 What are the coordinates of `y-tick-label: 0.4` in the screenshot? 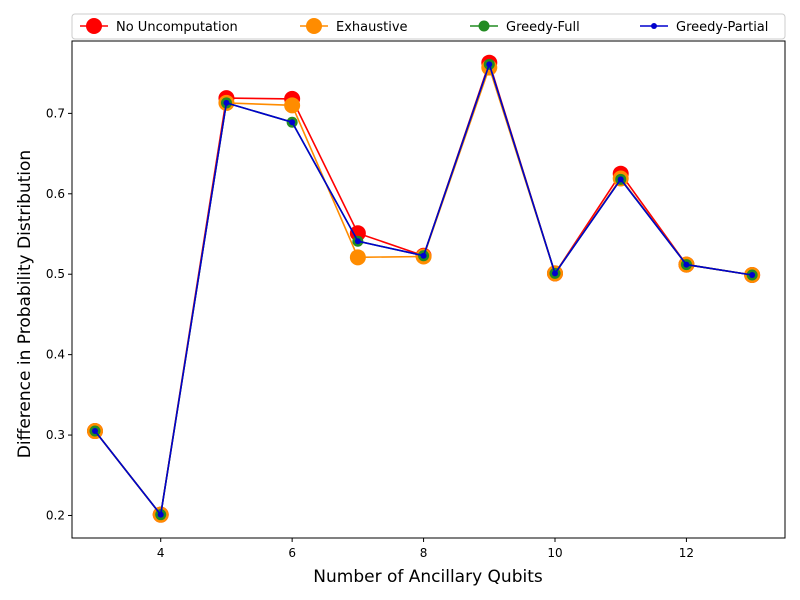 It's located at (55, 355).